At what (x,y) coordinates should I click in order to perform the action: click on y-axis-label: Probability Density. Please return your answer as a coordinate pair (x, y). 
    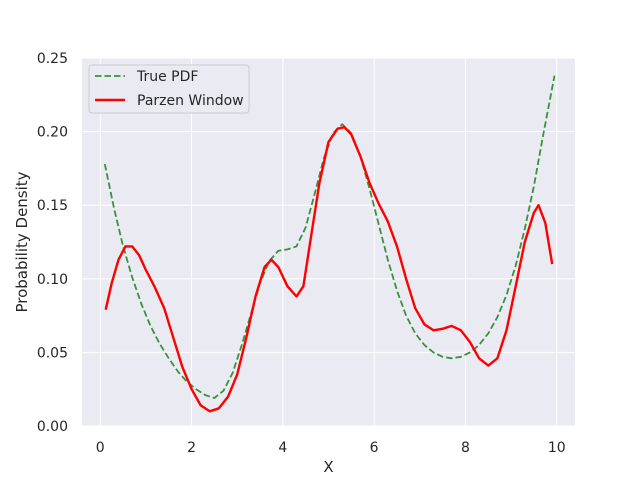
    Looking at the image, I should click on (22, 241).